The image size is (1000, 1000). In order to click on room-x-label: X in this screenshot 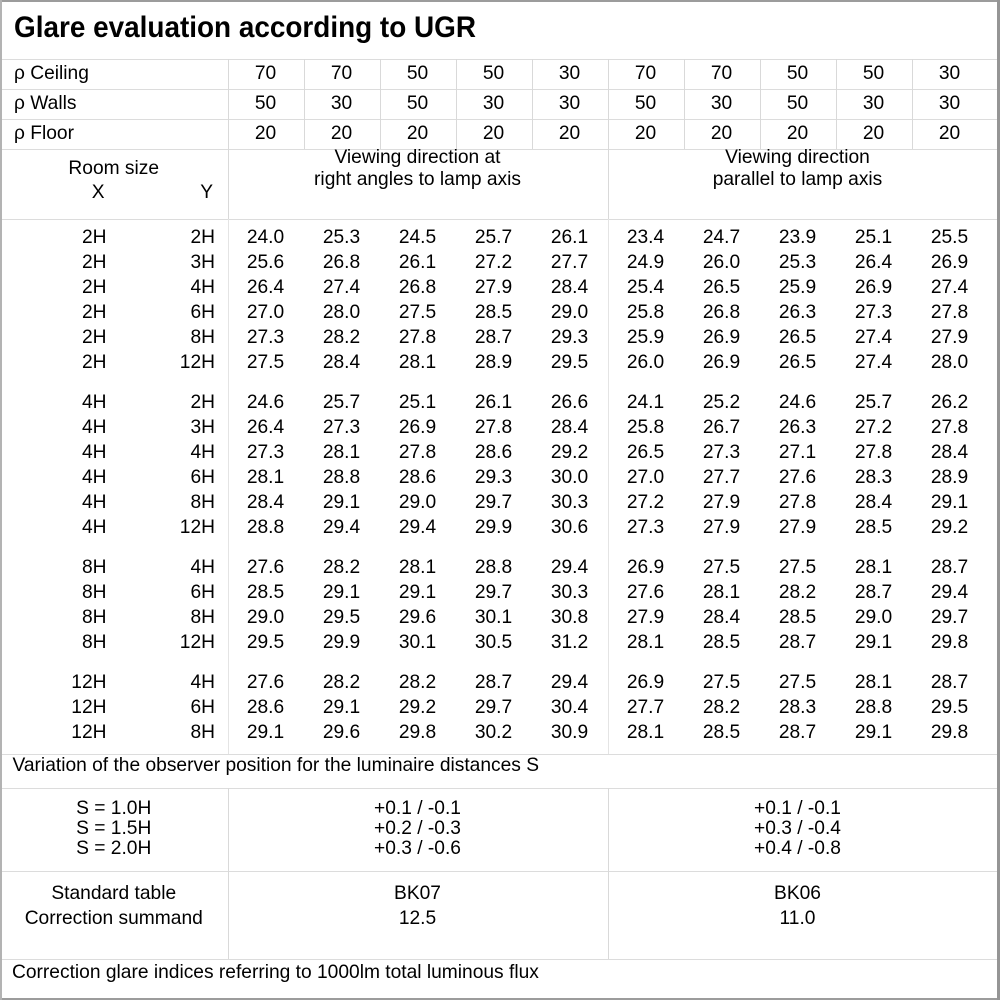, I will do `click(98, 192)`.